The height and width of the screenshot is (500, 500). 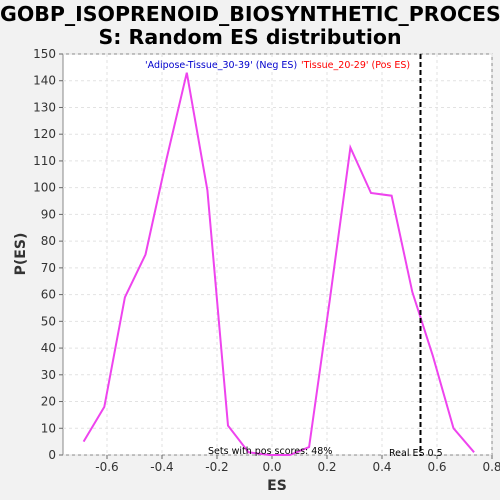 What do you see at coordinates (250, 14) in the screenshot?
I see `chart-title-line-1: GOBP_ISOPRENOID_BIOSYNTHETIC_PROCES` at bounding box center [250, 14].